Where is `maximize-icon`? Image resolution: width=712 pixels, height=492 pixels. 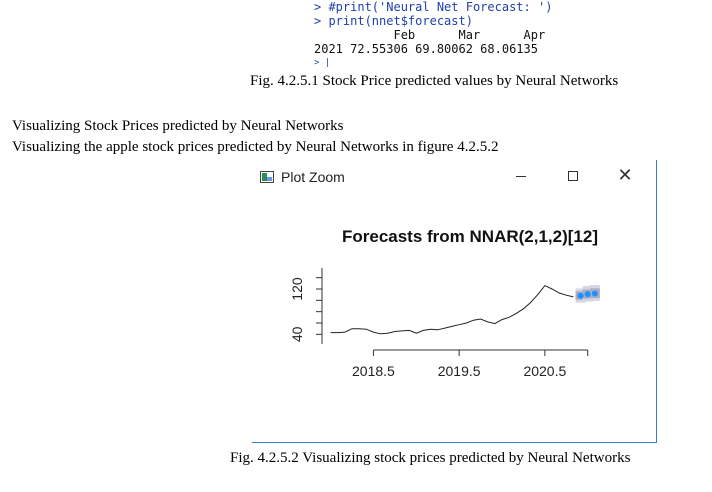 maximize-icon is located at coordinates (573, 176).